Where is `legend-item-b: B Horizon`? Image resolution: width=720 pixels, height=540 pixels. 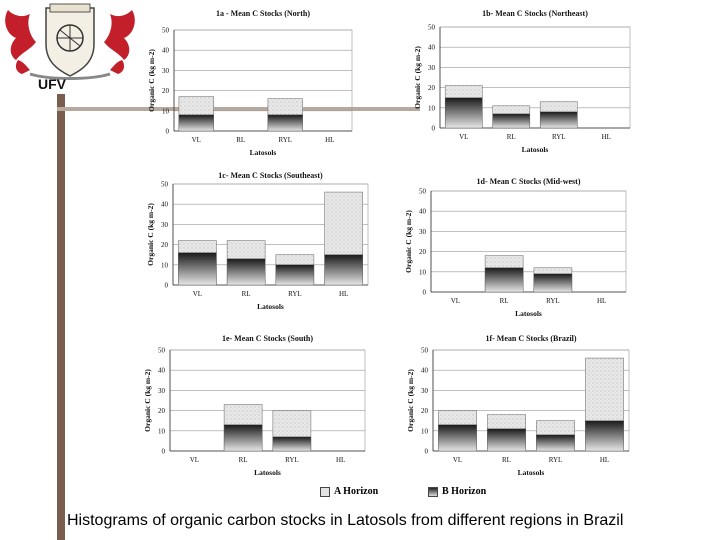
legend-item-b: B Horizon is located at coordinates (457, 491).